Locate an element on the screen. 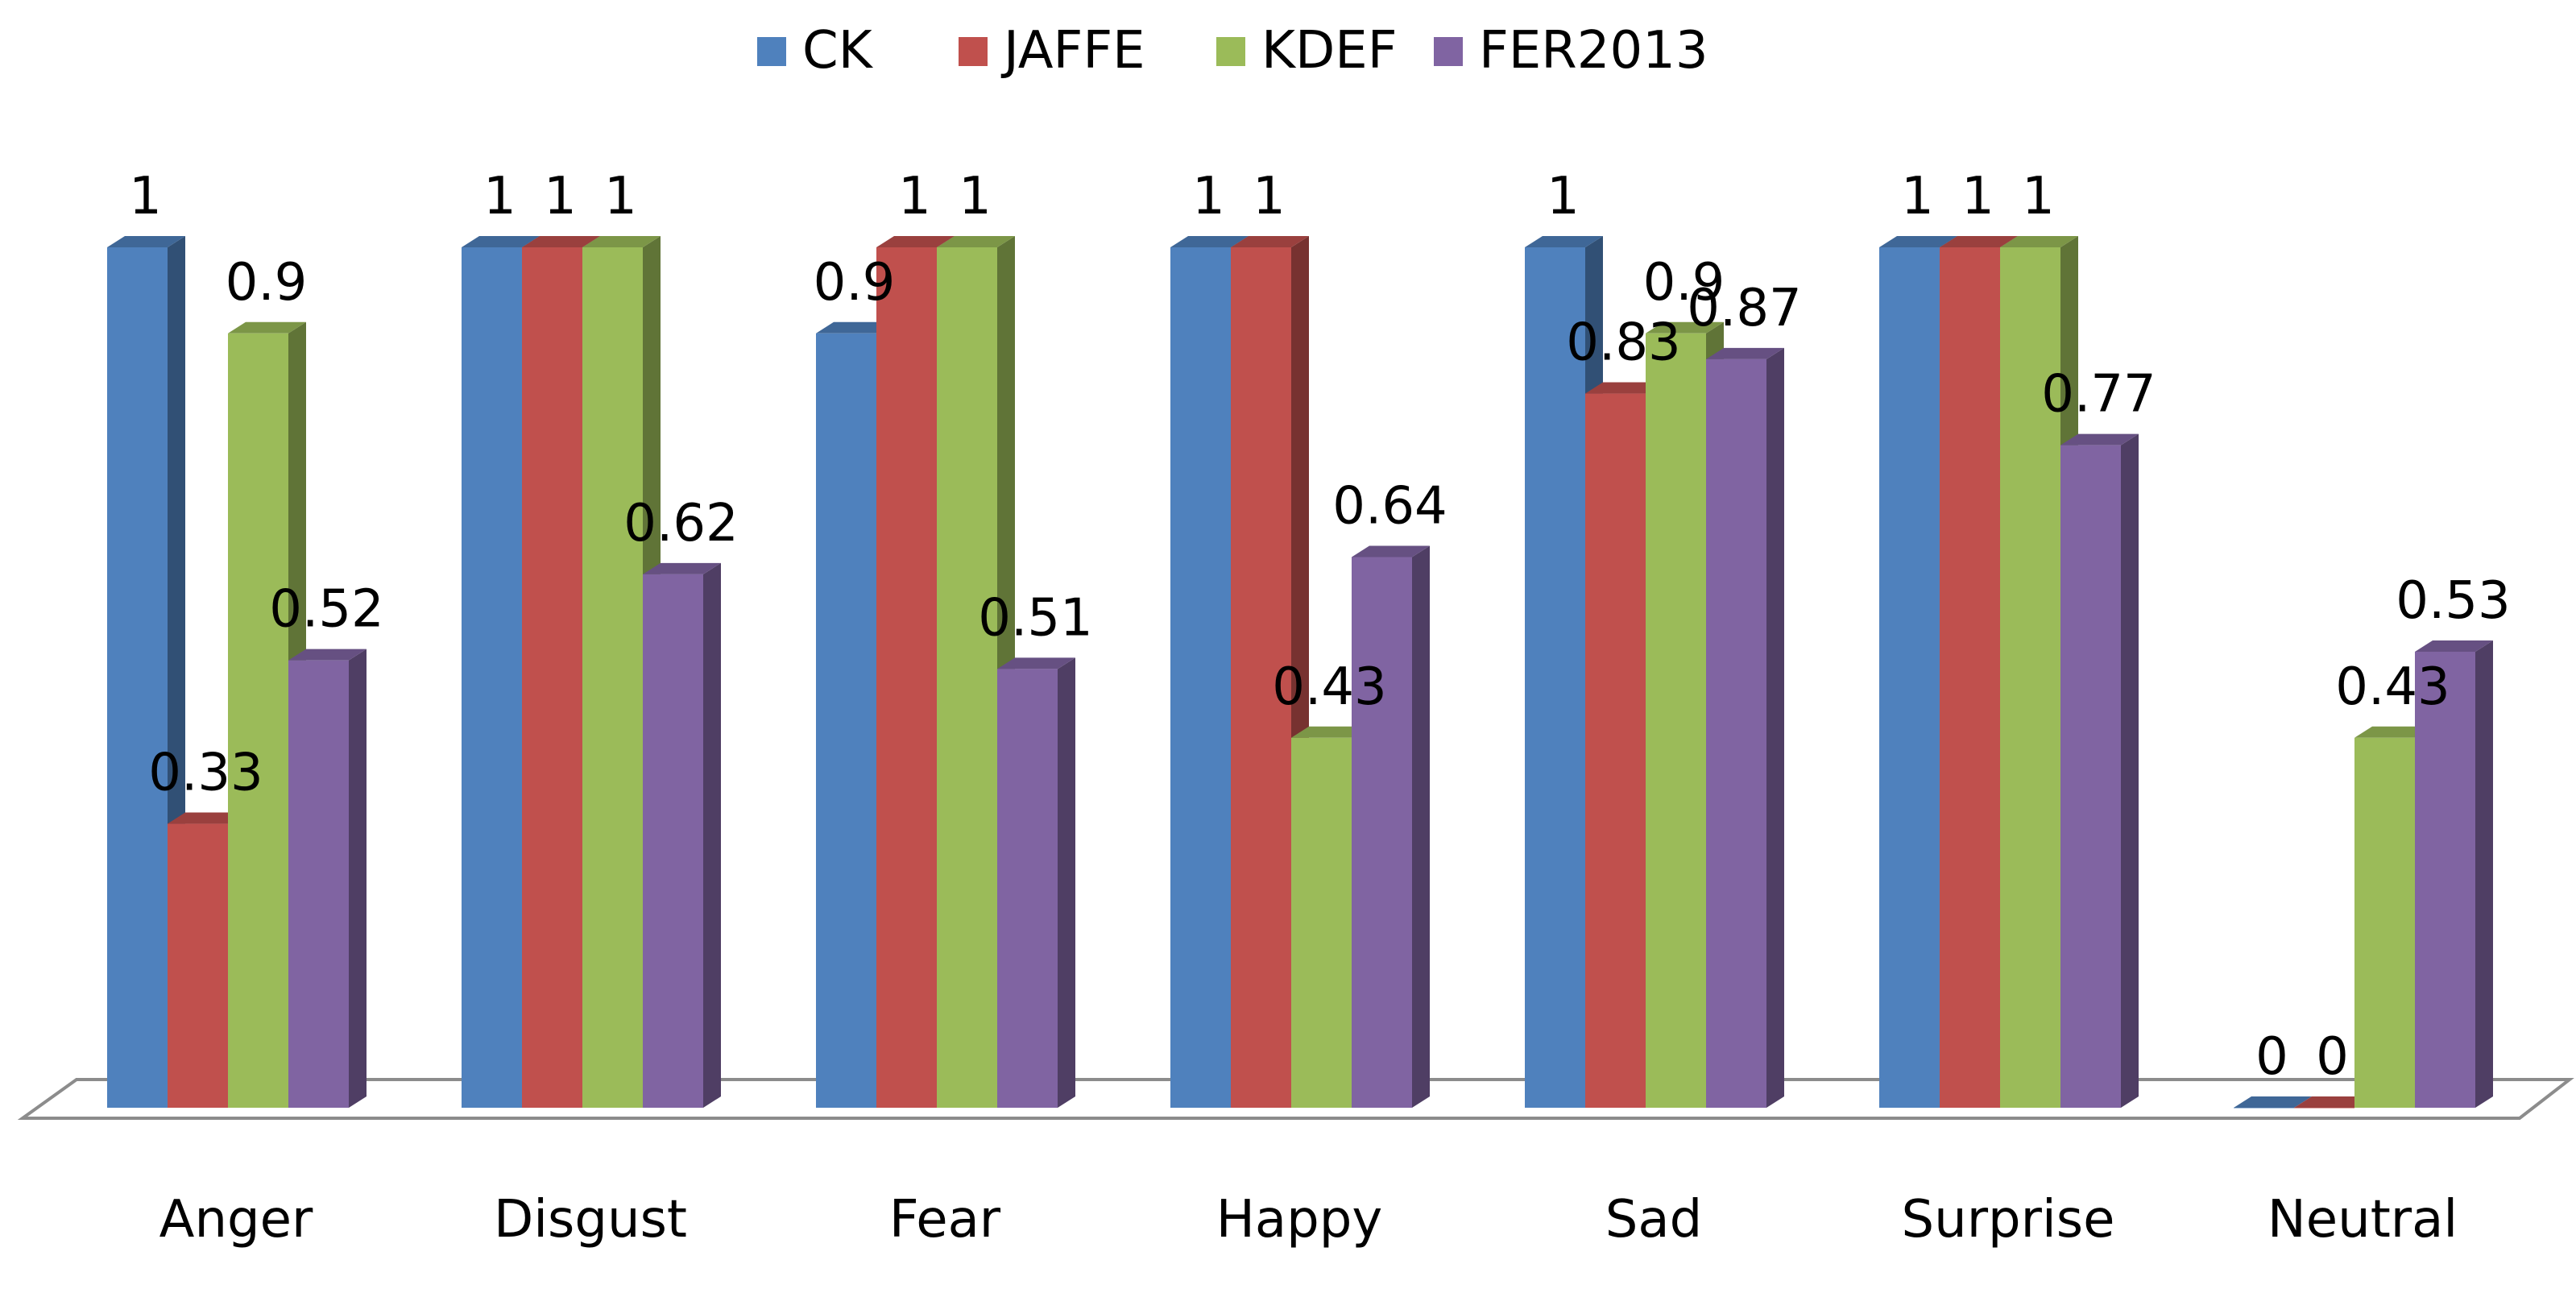 The height and width of the screenshot is (1289, 2576). bar-fer2013-sad is located at coordinates (1745, 728).